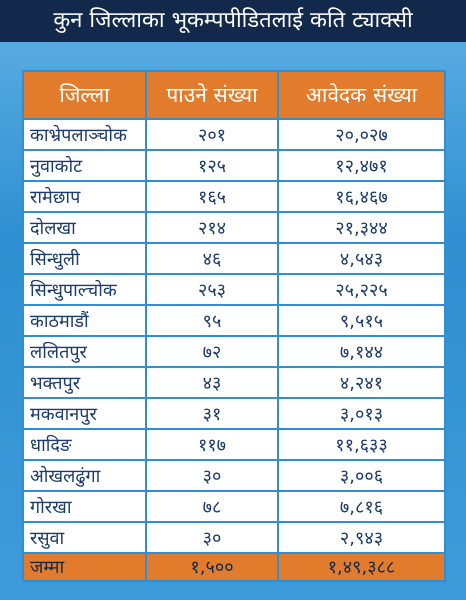  I want to click on header-row: जिल्ला पाउने संख्या आवेदक संख्या, so click(234, 95).